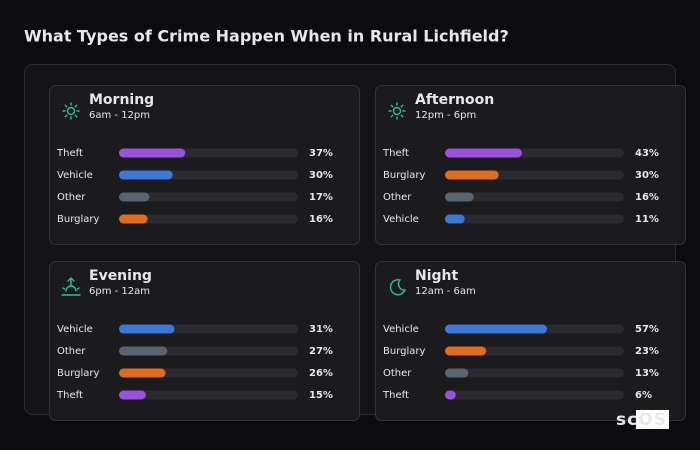 The image size is (700, 450). What do you see at coordinates (119, 115) in the screenshot?
I see `panel-subtitle: 6am - 12pm` at bounding box center [119, 115].